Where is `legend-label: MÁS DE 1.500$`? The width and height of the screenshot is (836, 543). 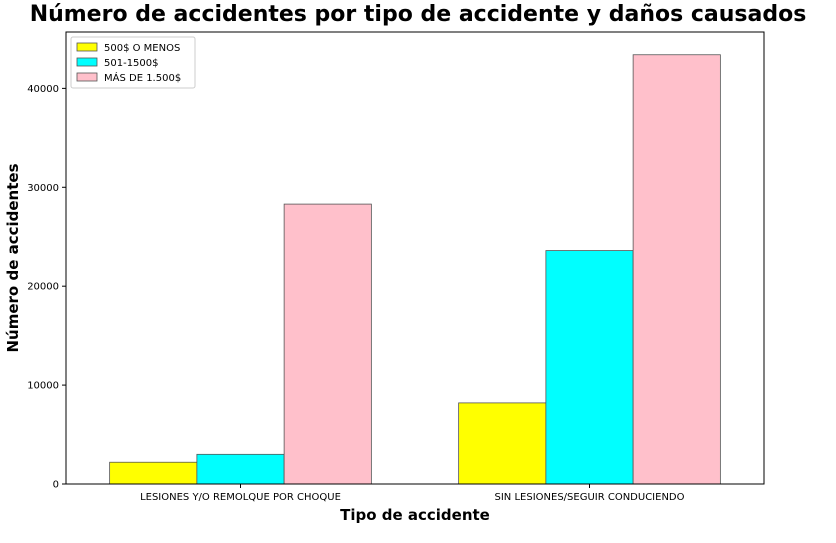 legend-label: MÁS DE 1.500$ is located at coordinates (142, 77).